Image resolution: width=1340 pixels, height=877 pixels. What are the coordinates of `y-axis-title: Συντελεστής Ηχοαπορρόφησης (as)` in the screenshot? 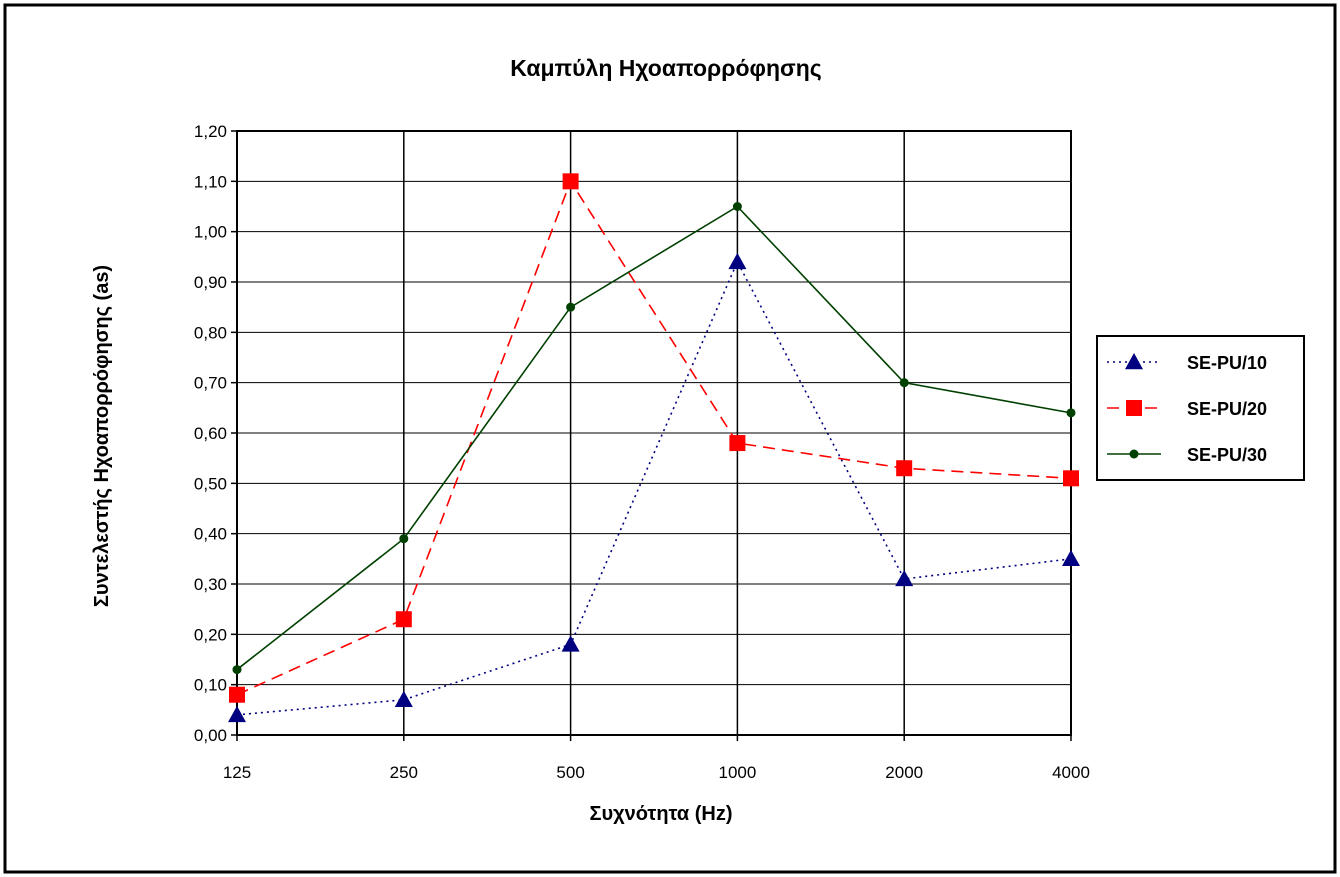 It's located at (102, 436).